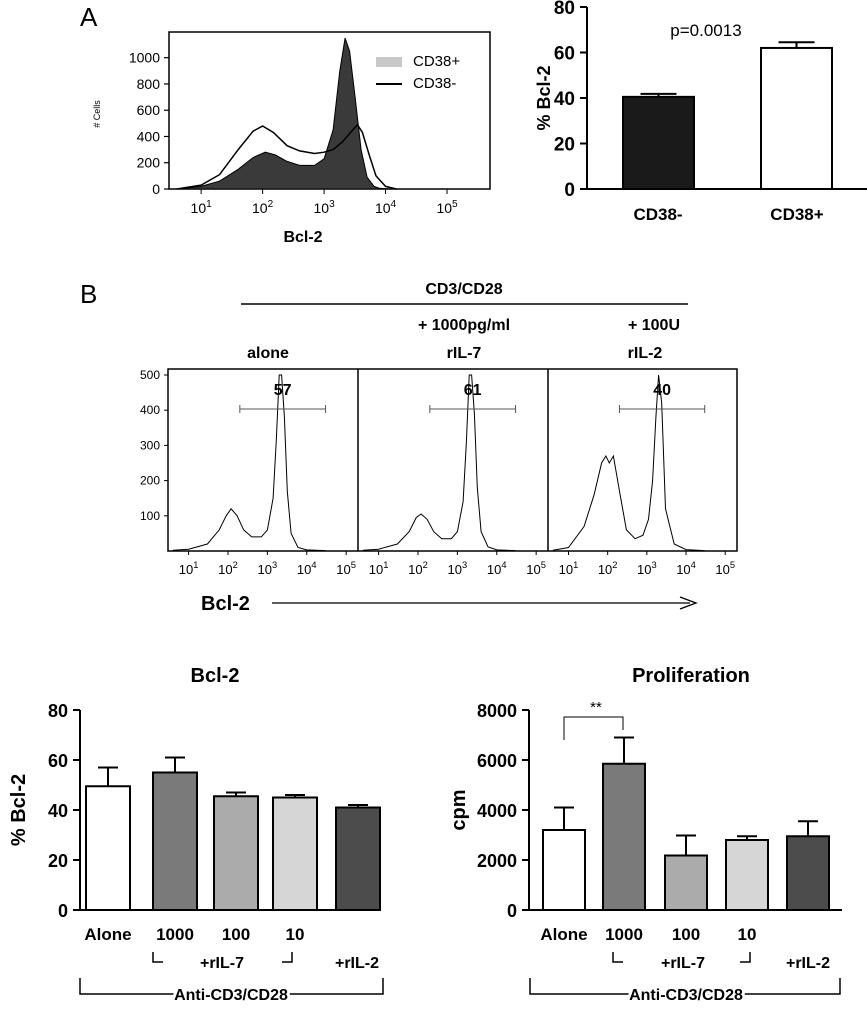 The width and height of the screenshot is (867, 1012). Describe the element at coordinates (283, 390) in the screenshot. I see `gate-percent-label: 57` at that location.